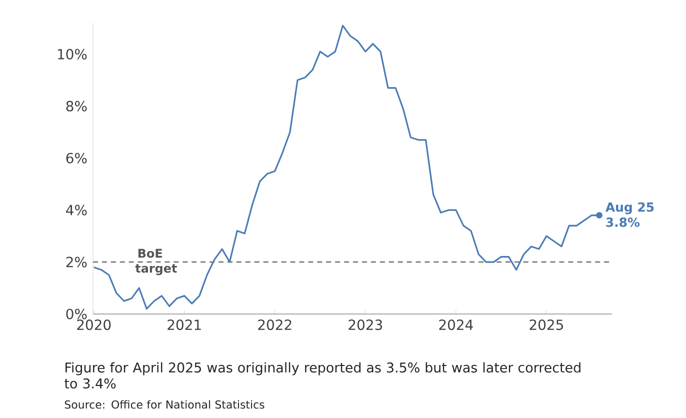 This screenshot has width=686, height=418. Describe the element at coordinates (156, 262) in the screenshot. I see `ref-line-label: BoE target` at that location.